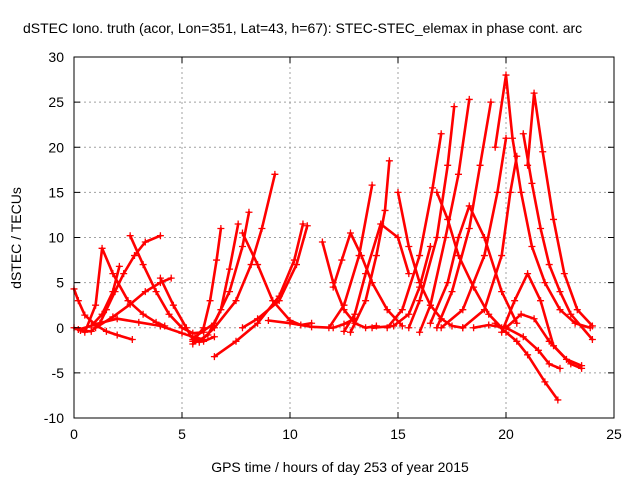  Describe the element at coordinates (56, 147) in the screenshot. I see `y-tick-label: 20` at that location.